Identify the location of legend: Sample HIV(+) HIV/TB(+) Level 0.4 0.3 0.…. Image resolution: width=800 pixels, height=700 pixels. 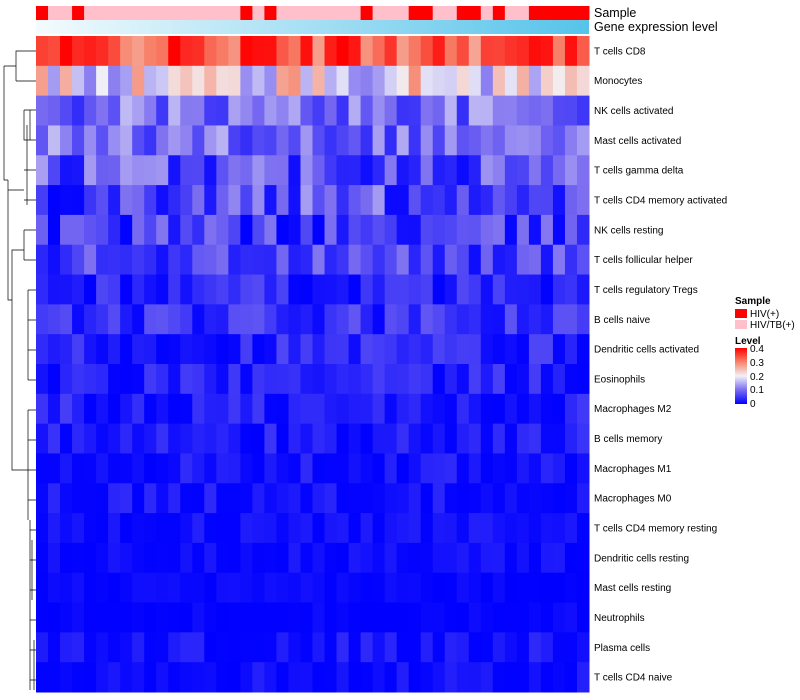
(765, 353).